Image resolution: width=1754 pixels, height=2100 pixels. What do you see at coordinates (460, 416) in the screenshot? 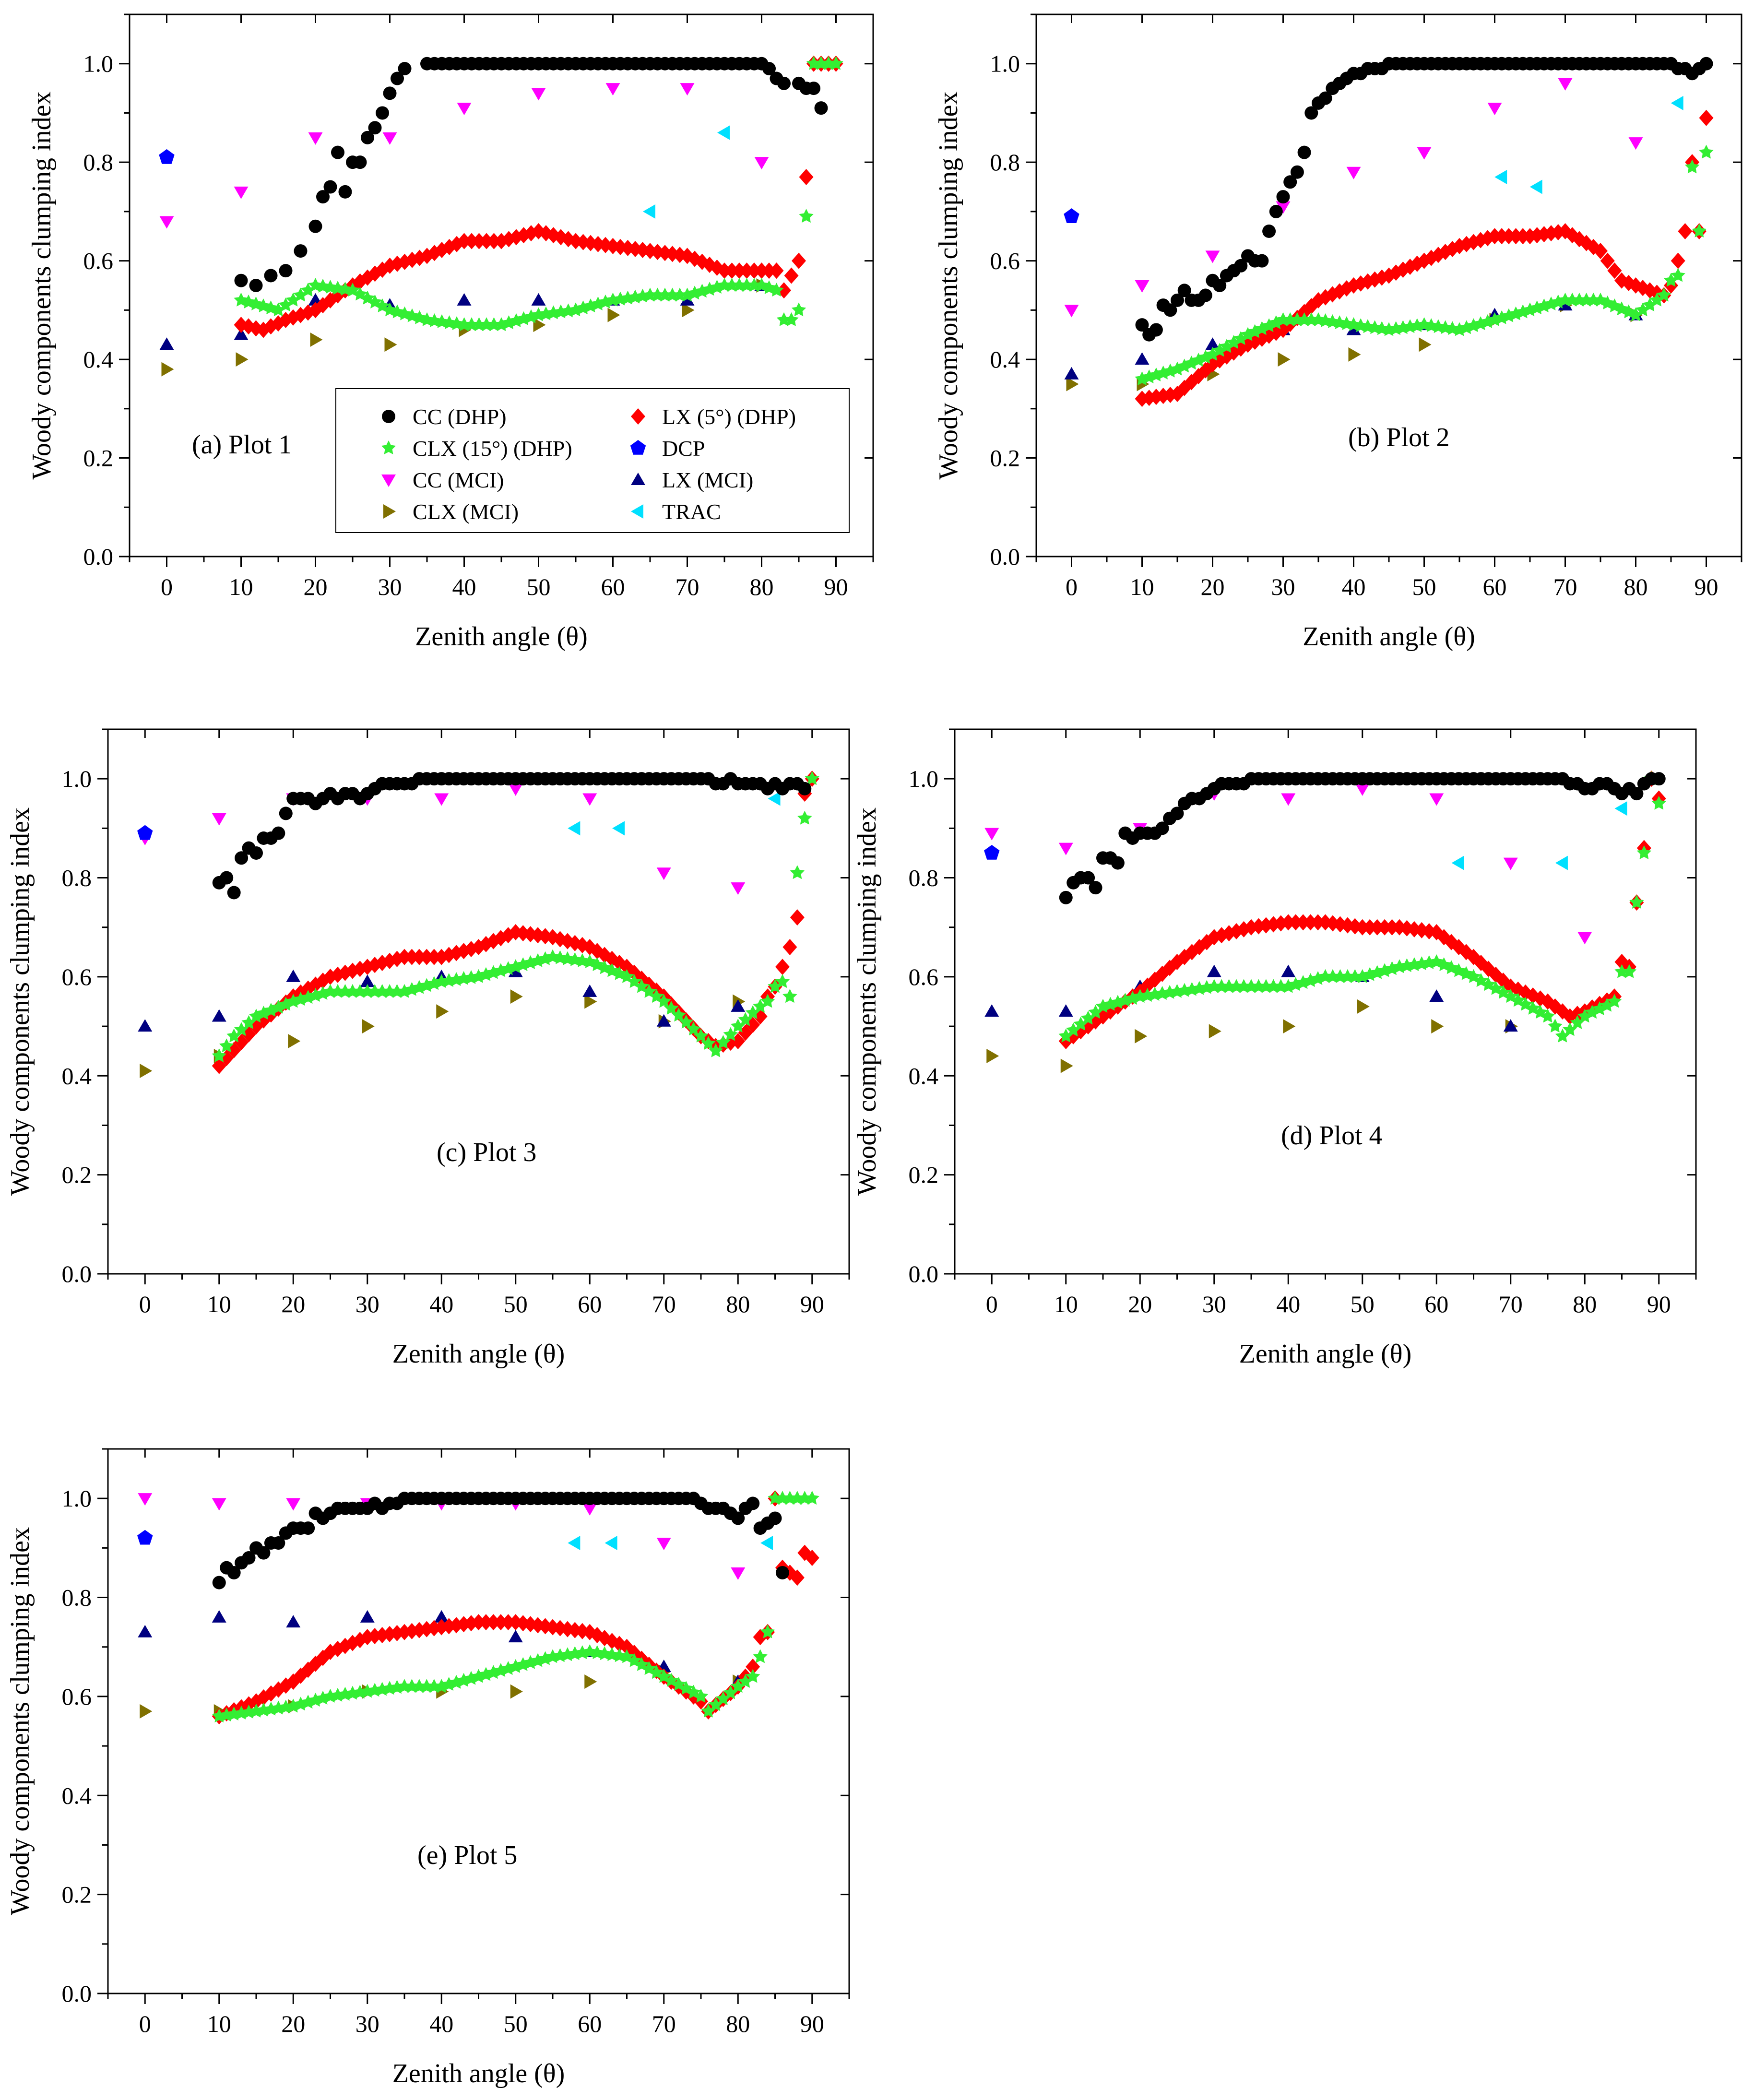
I see `legend-label: CC (DHP)` at bounding box center [460, 416].